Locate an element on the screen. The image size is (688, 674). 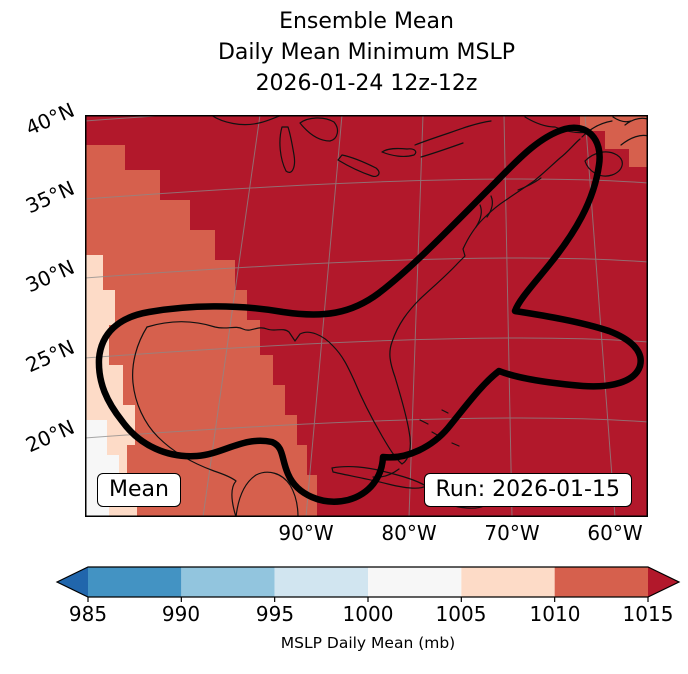
long-island is located at coordinates (529, 184).